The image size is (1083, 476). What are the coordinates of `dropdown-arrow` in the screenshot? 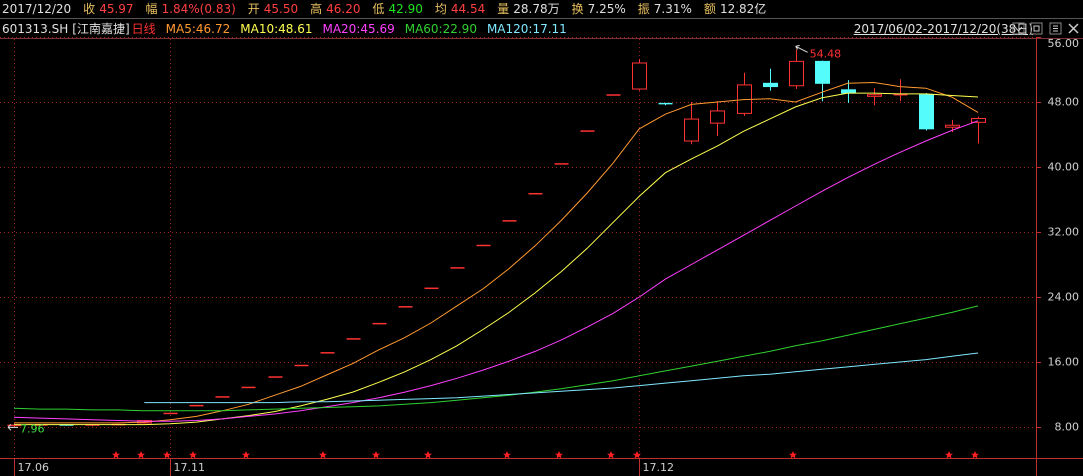 It's located at (1018, 29).